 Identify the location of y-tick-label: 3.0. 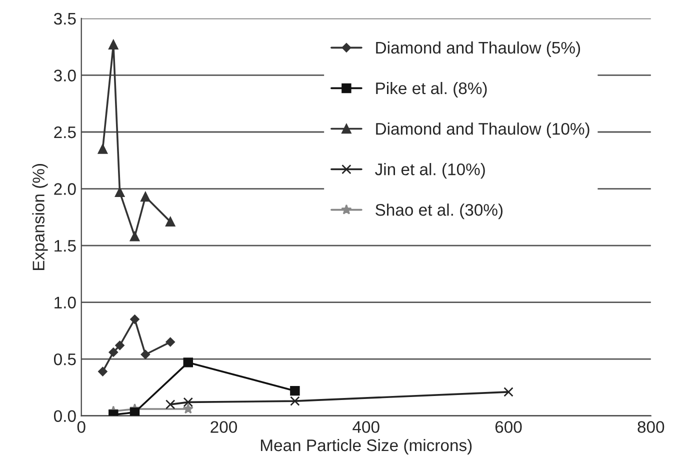
(65, 76).